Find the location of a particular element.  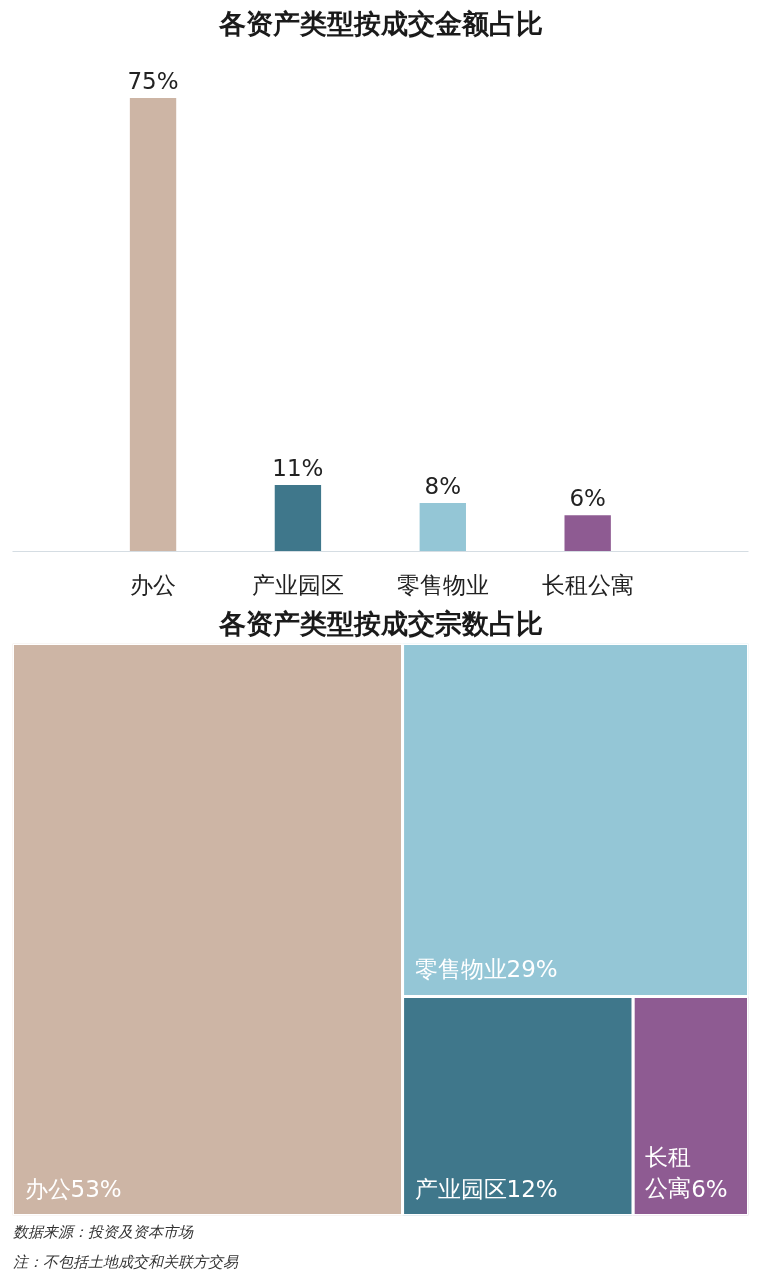

chart-title: 各资产类型按成交金额占比 is located at coordinates (380, 23).